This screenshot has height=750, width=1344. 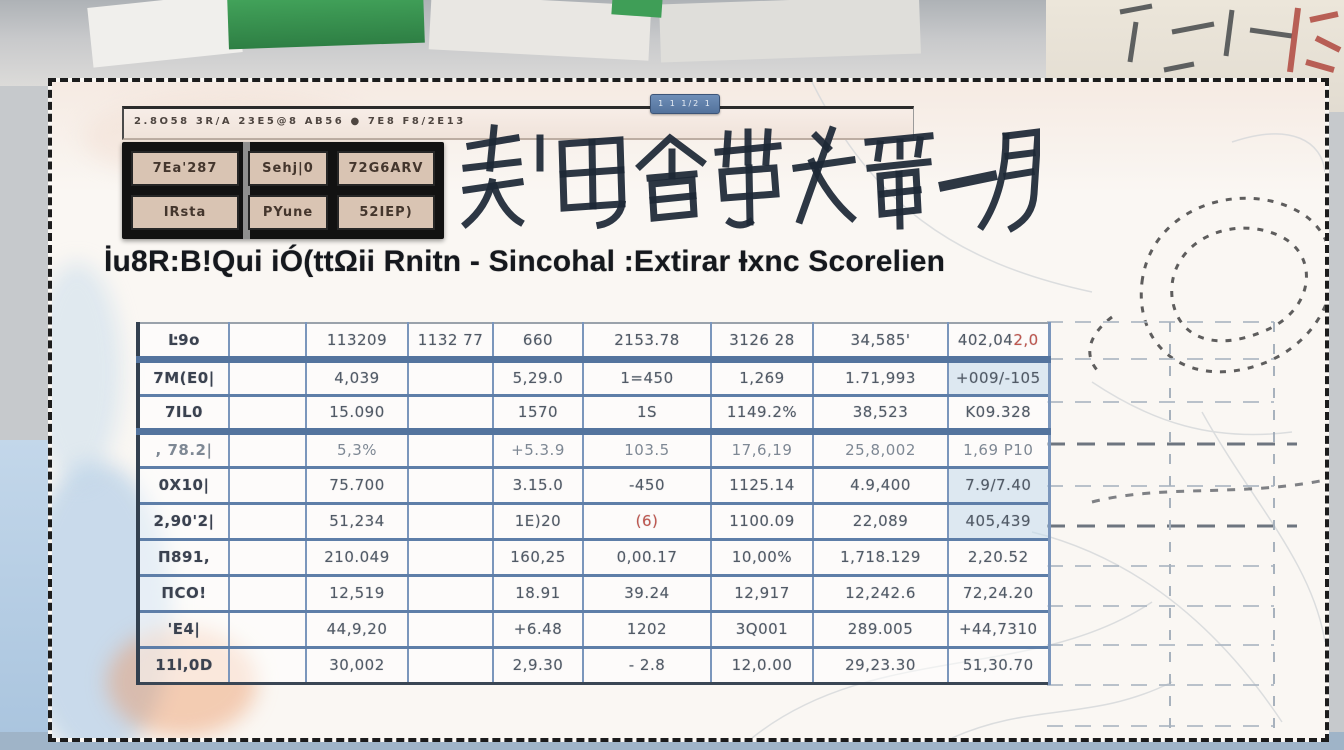 I want to click on table-cell: 2,9.30, so click(x=537, y=664).